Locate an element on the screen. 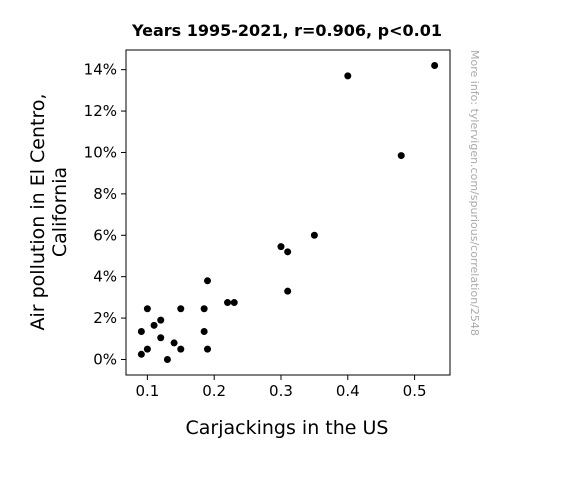  x-tick-label: 0.3 is located at coordinates (281, 391).